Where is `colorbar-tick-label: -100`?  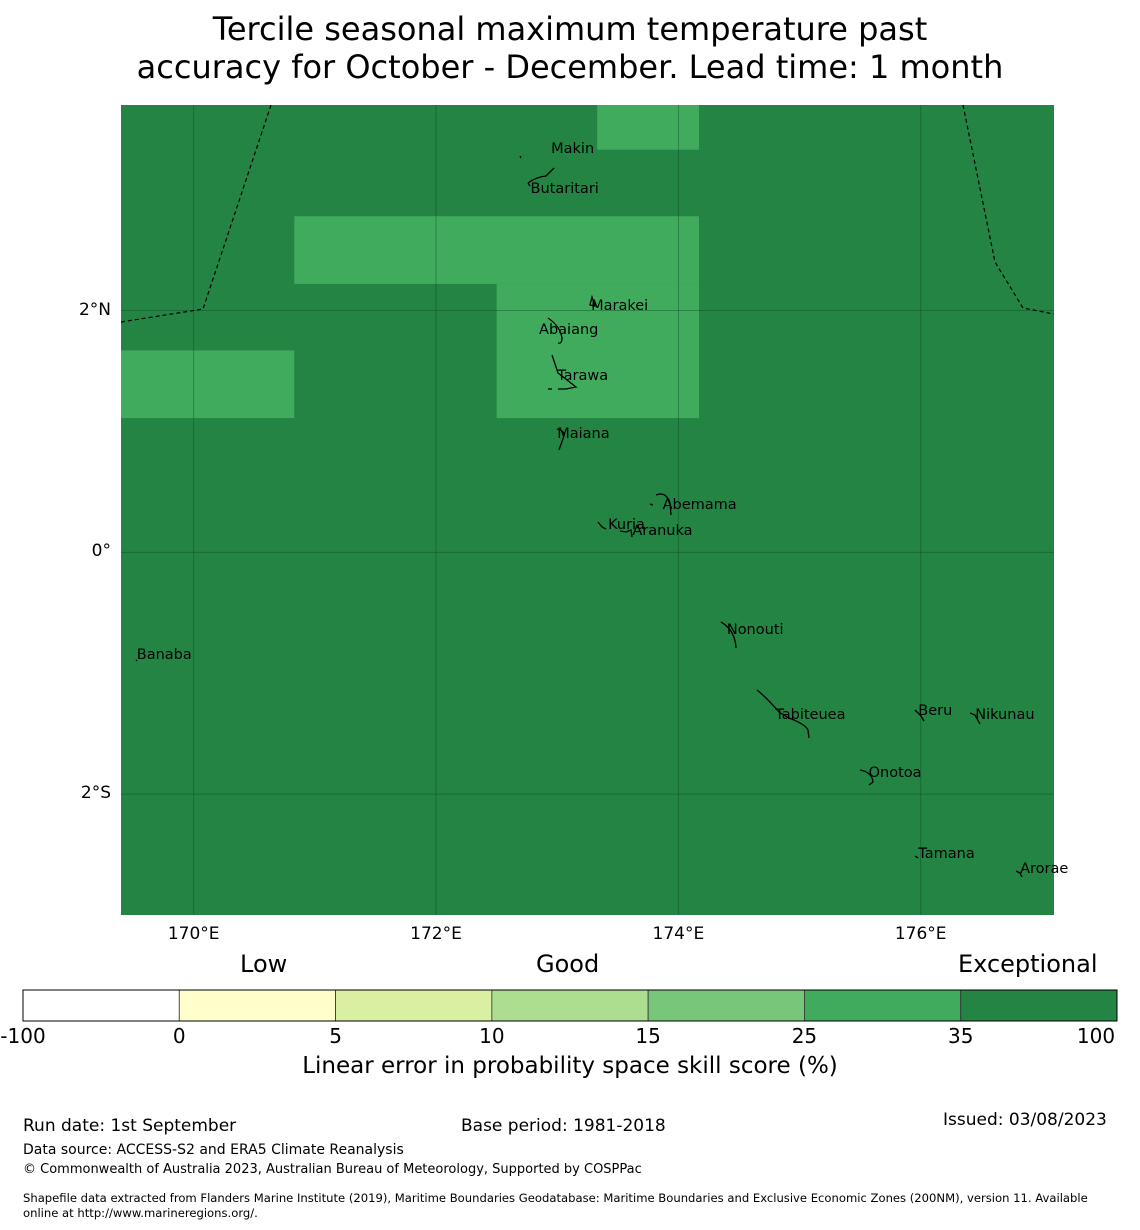
colorbar-tick-label: -100 is located at coordinates (23, 1036).